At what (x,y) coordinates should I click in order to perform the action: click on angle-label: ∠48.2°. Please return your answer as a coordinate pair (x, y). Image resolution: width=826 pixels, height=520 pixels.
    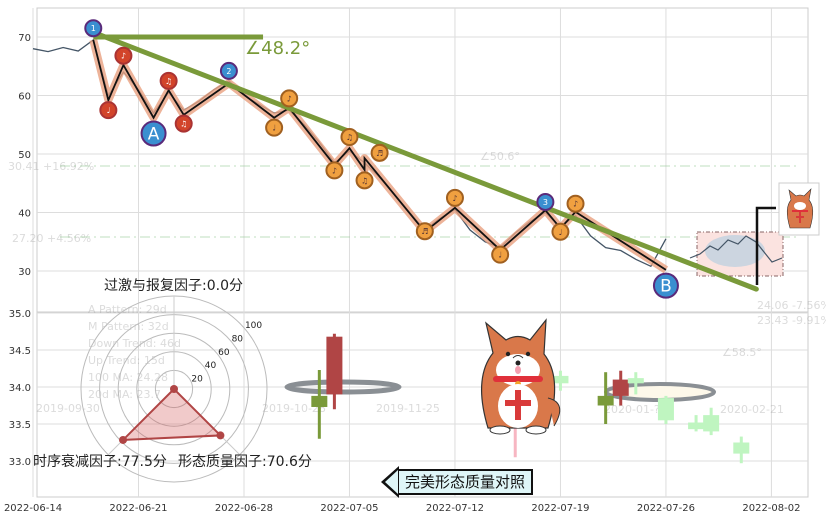
    Looking at the image, I should click on (277, 48).